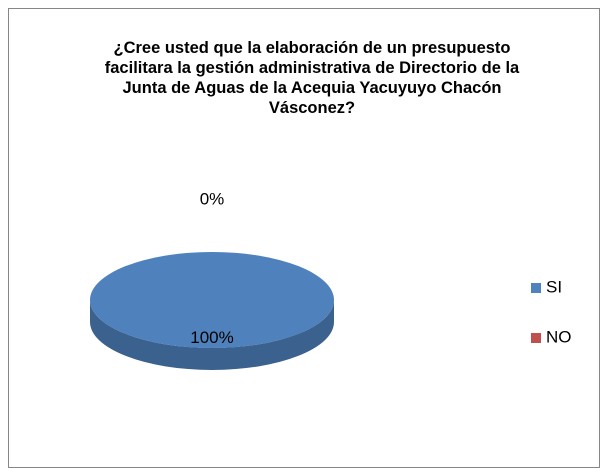 This screenshot has height=468, width=602. I want to click on pie-side, so click(212, 335).